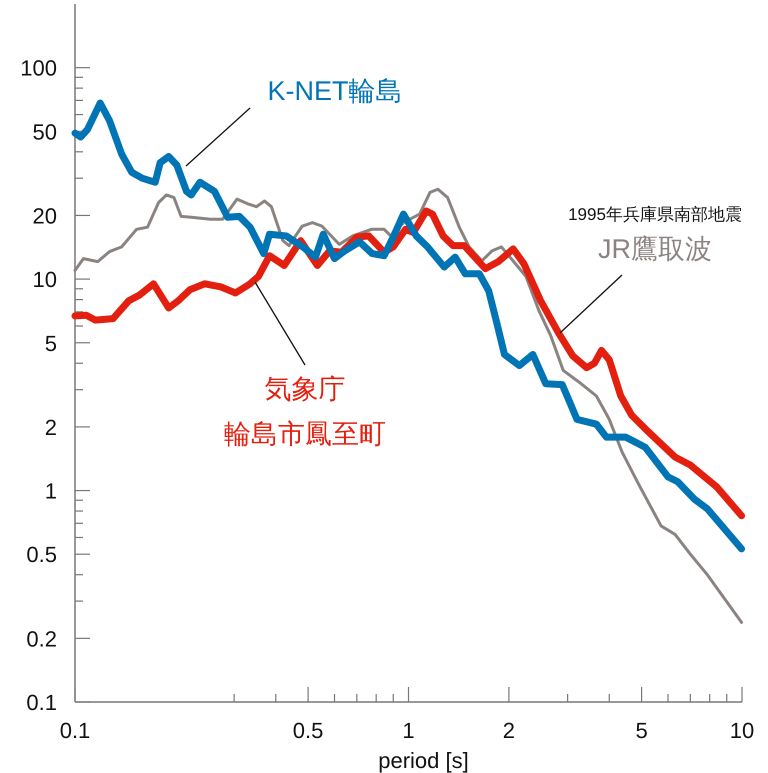 The image size is (768, 773). I want to click on y-tick-label: 5, so click(50, 343).